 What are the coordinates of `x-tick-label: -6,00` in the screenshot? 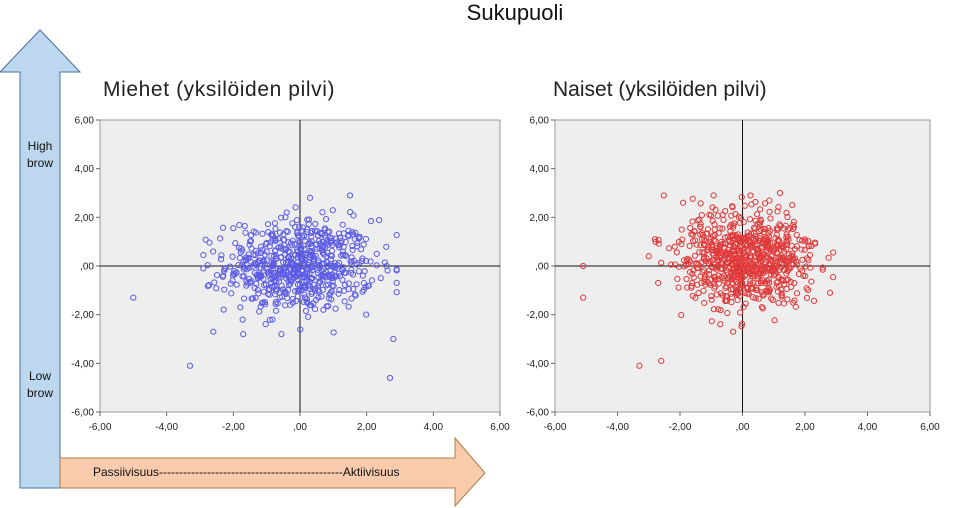 It's located at (100, 427).